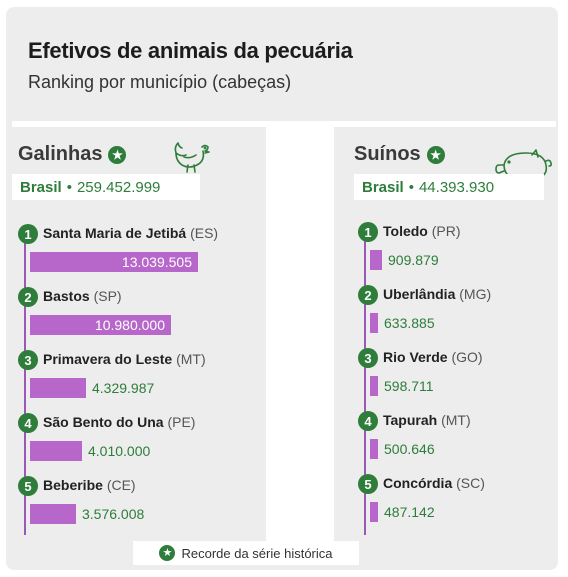 The width and height of the screenshot is (568, 577). Describe the element at coordinates (446, 231) in the screenshot. I see `state-code: (PR)` at that location.